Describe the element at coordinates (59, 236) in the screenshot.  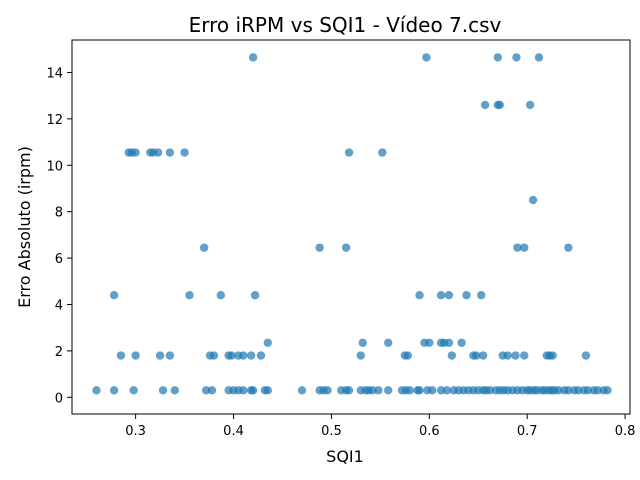
I see `y-axis: 0 2 4 6 8 10 12 14` at that location.